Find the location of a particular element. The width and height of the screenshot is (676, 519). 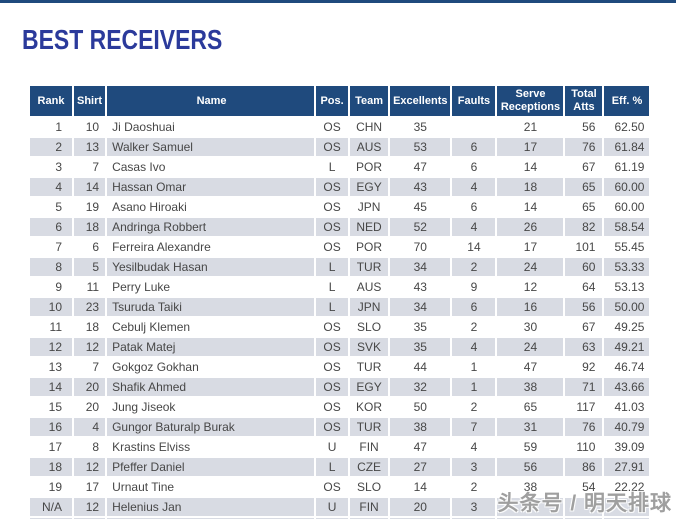

cell-eff: 50.00 is located at coordinates (627, 307).